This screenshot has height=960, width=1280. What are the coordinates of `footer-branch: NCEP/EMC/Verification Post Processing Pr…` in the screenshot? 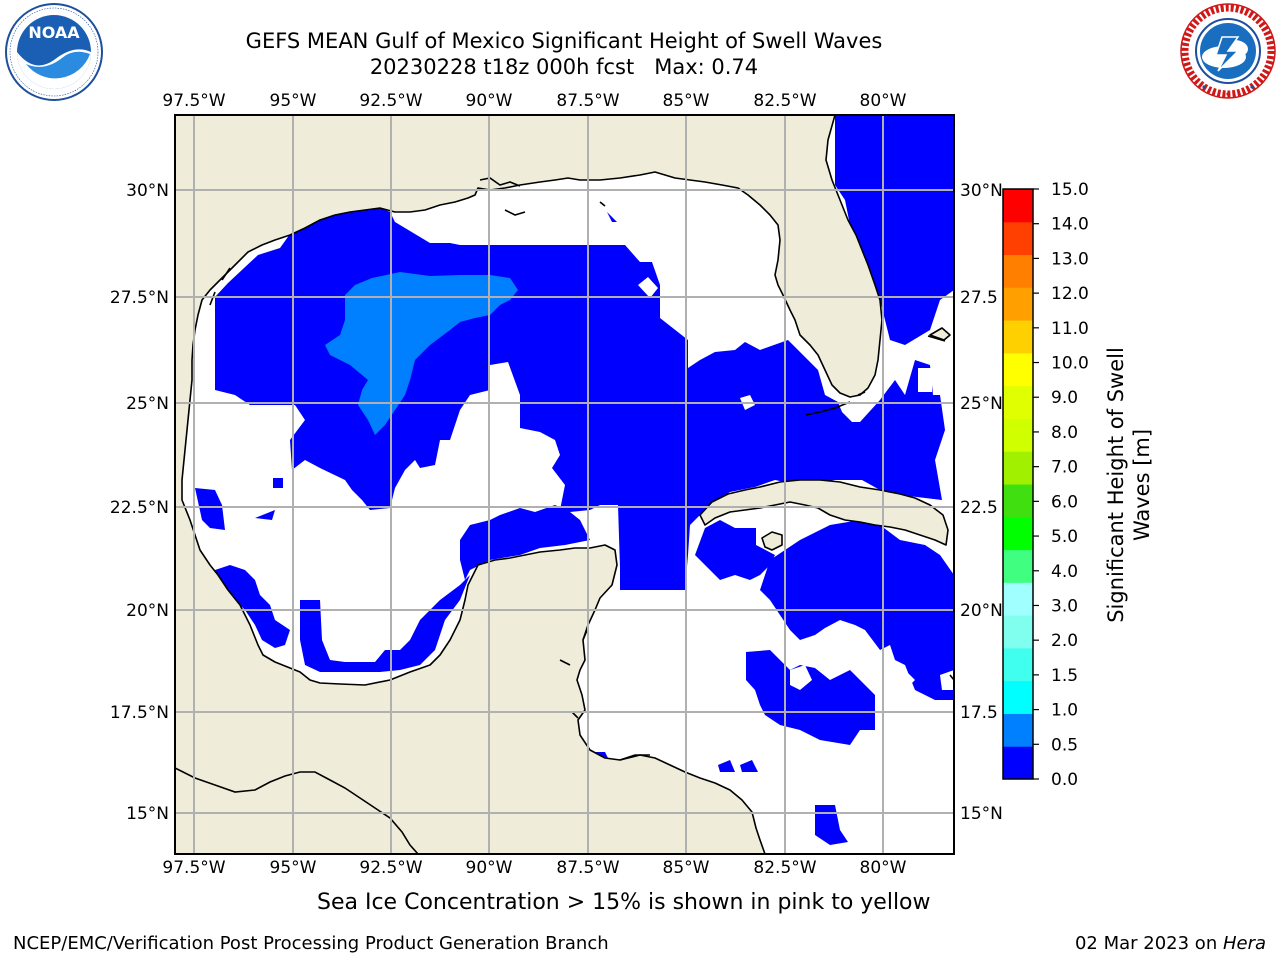 It's located at (311, 943).